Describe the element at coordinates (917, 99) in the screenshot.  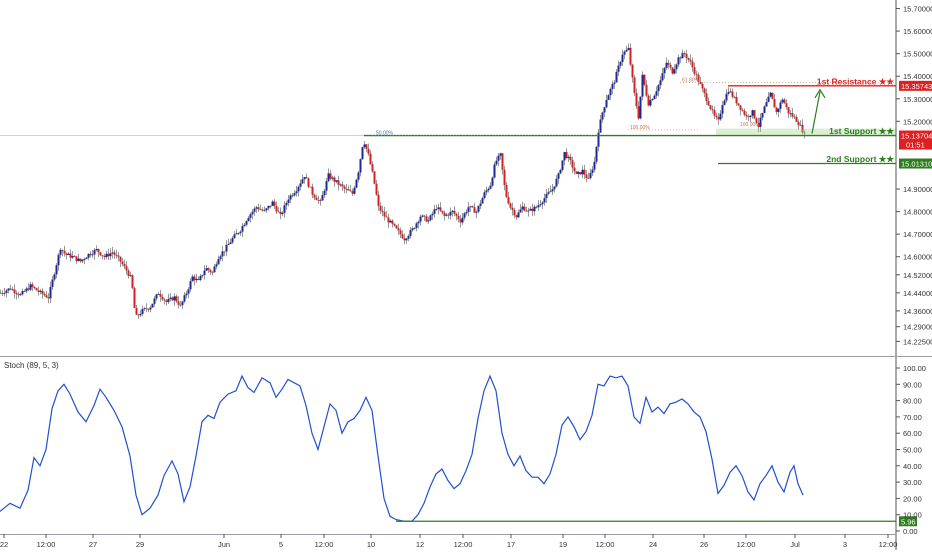
I see `price-tick-label: 15.30000` at that location.